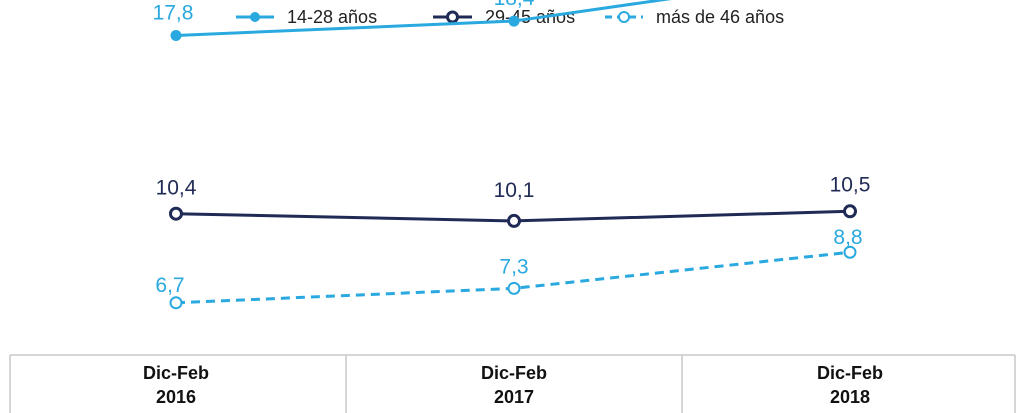 Image resolution: width=1024 pixels, height=413 pixels. What do you see at coordinates (514, 397) in the screenshot?
I see `category-label-line-2: 2017` at bounding box center [514, 397].